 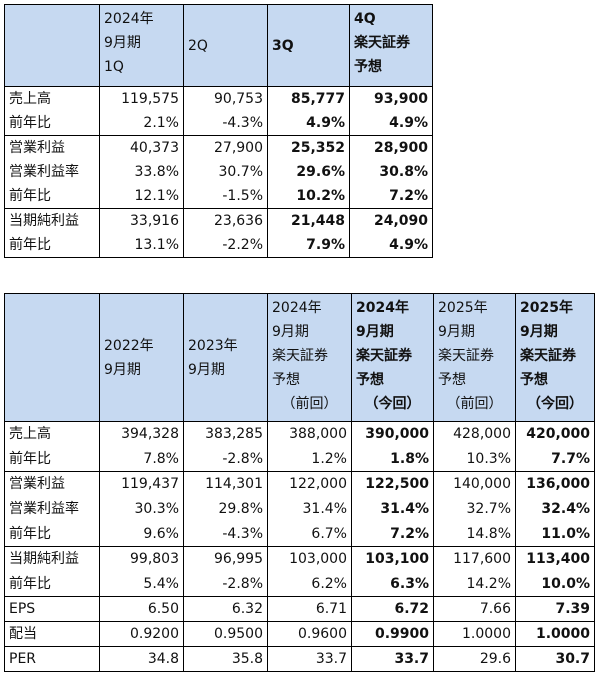 I want to click on table-cell: 9.6%, so click(x=141, y=534).